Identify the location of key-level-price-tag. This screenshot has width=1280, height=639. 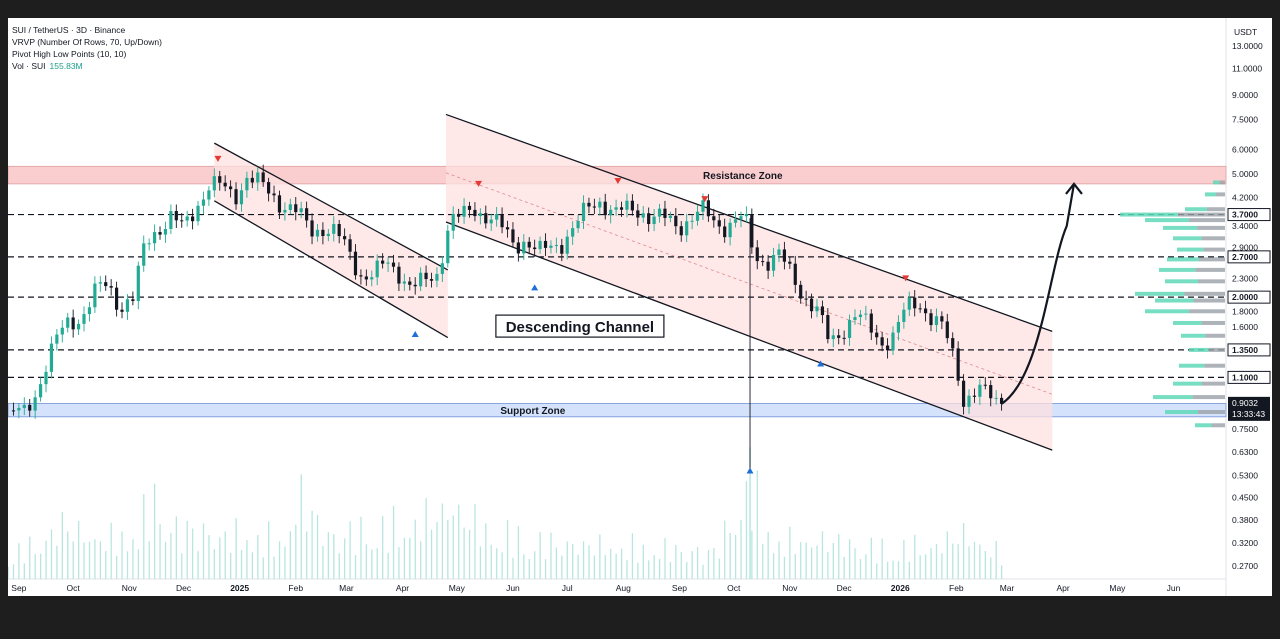
(1249, 257).